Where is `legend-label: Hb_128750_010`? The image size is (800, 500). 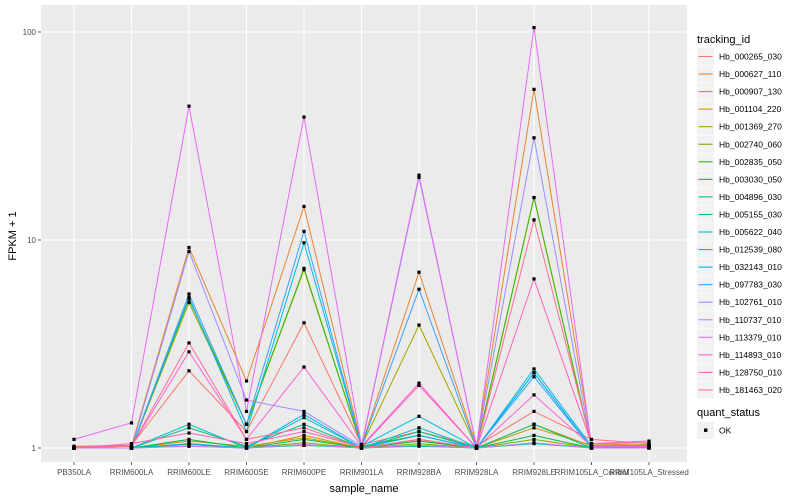
legend-label: Hb_128750_010 is located at coordinates (750, 372).